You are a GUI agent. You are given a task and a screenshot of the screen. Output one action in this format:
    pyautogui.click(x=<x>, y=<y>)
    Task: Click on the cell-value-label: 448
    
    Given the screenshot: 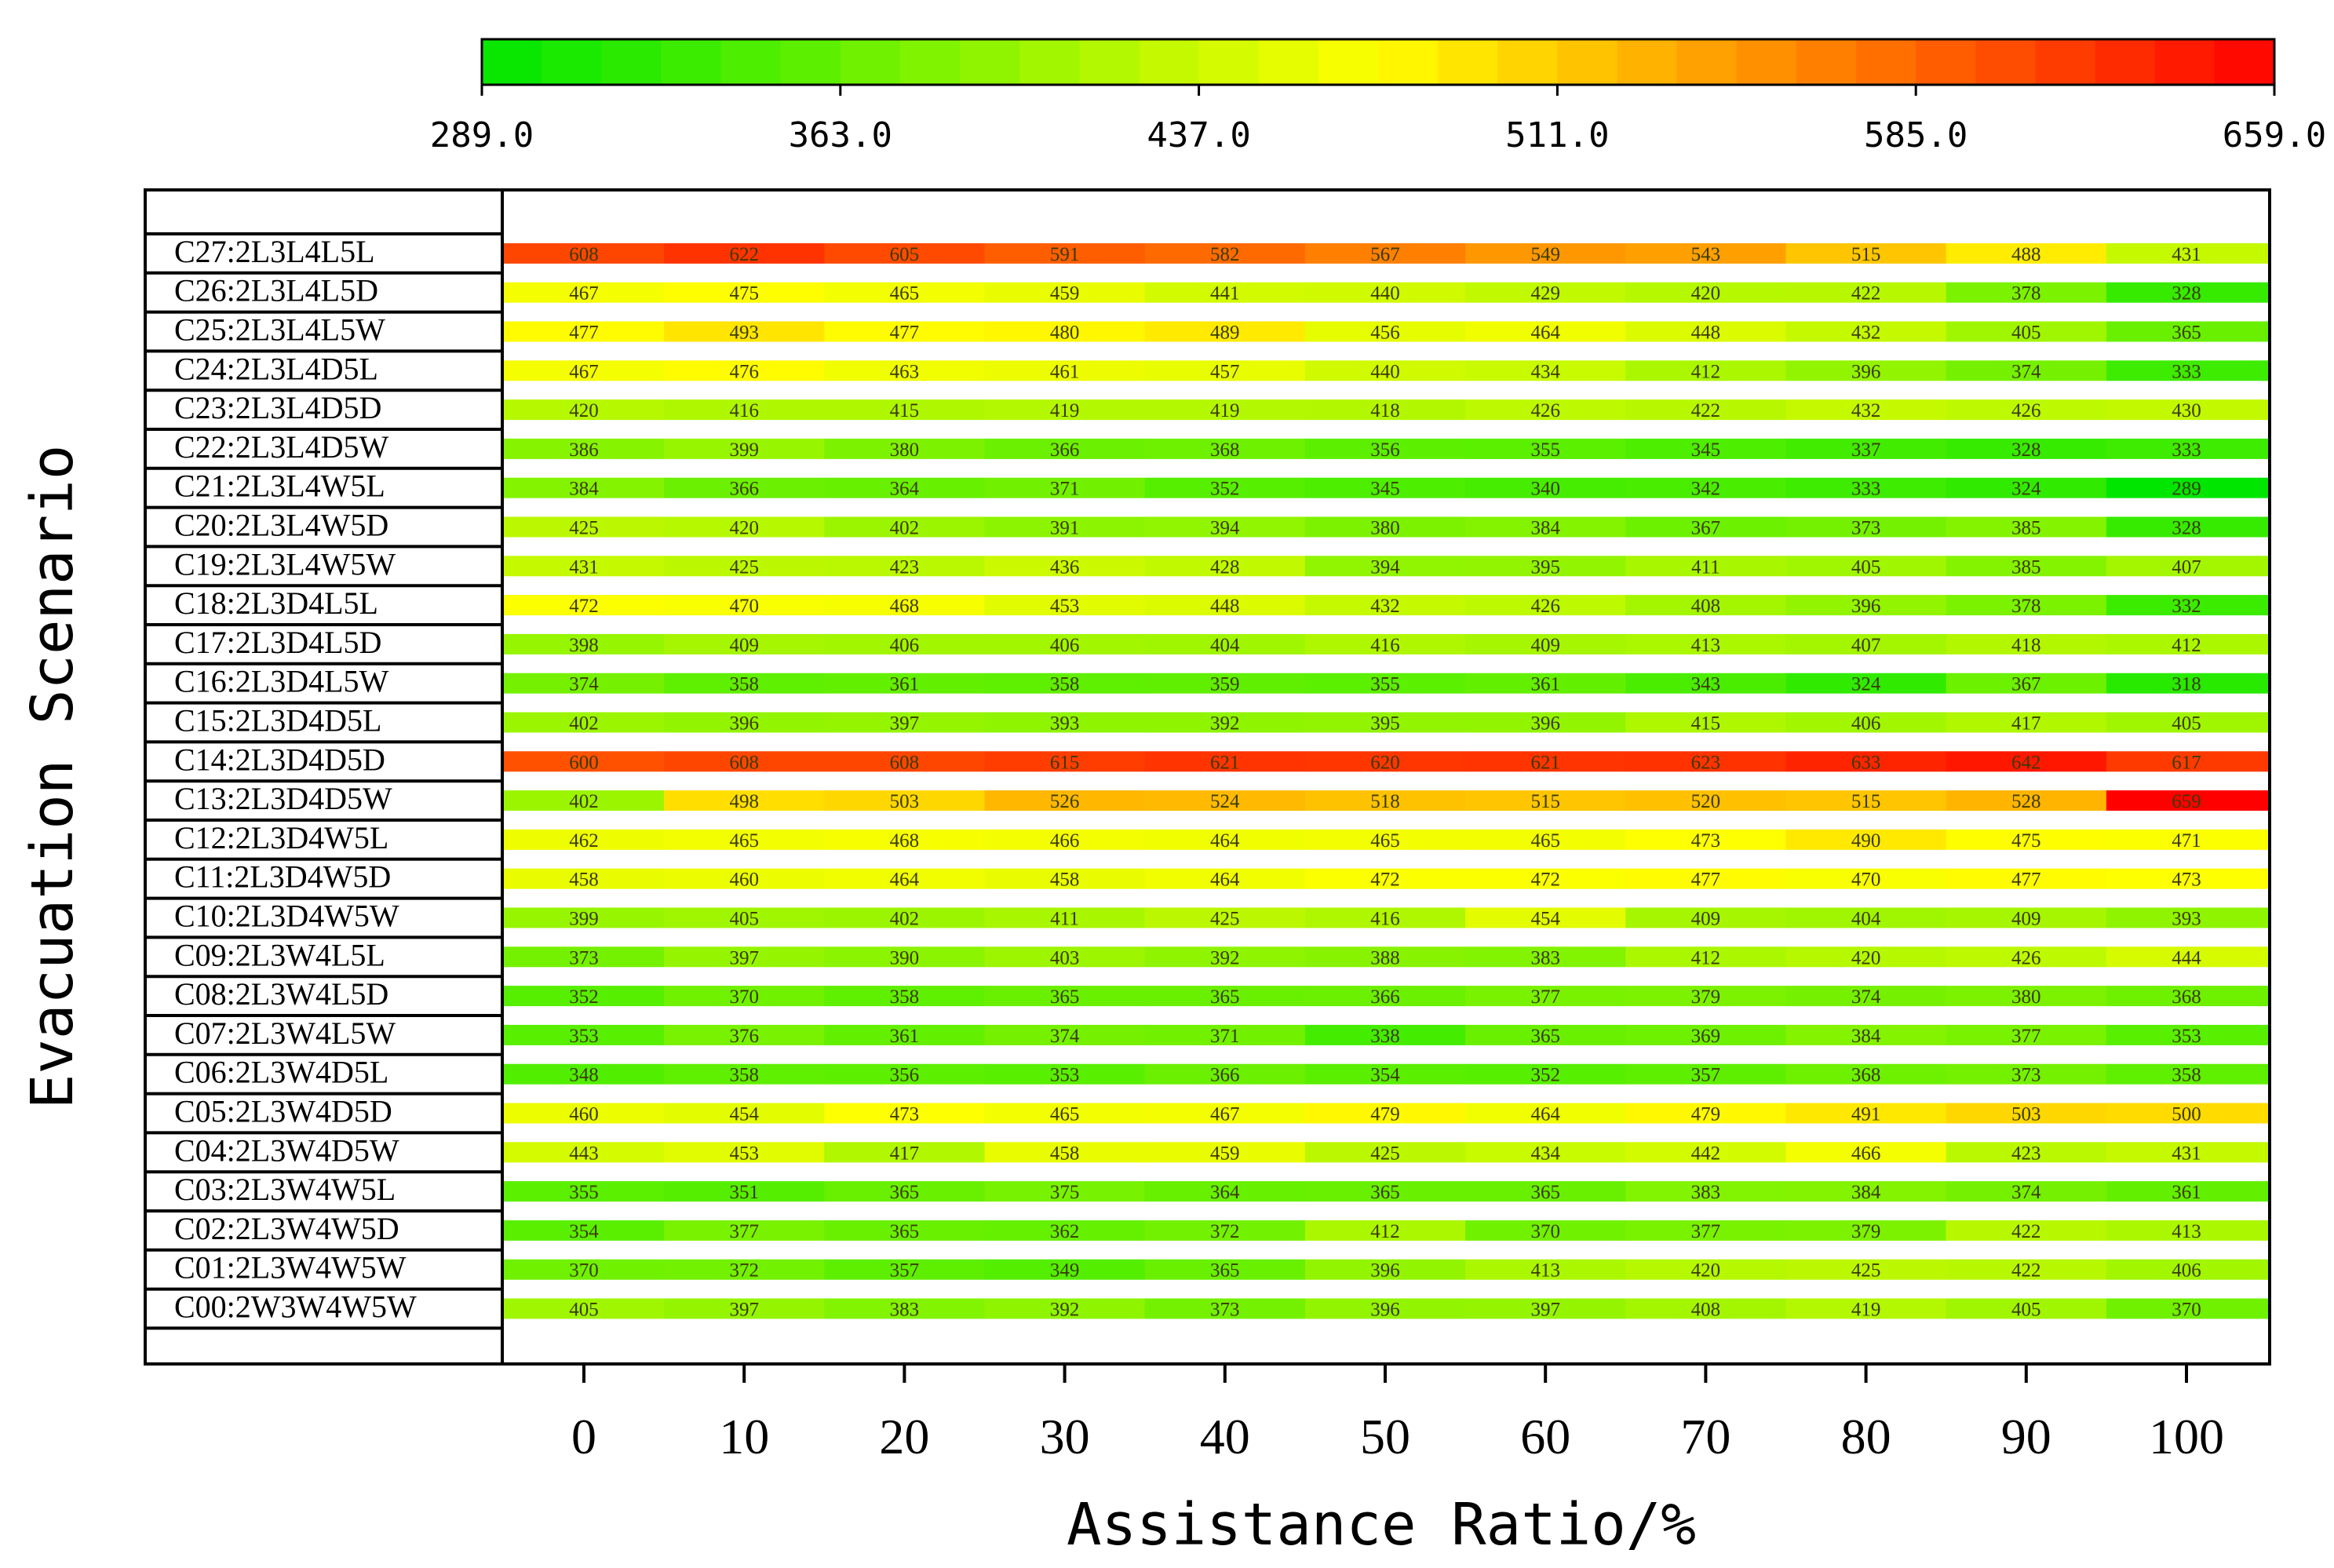 What is the action you would take?
    pyautogui.click(x=1706, y=333)
    